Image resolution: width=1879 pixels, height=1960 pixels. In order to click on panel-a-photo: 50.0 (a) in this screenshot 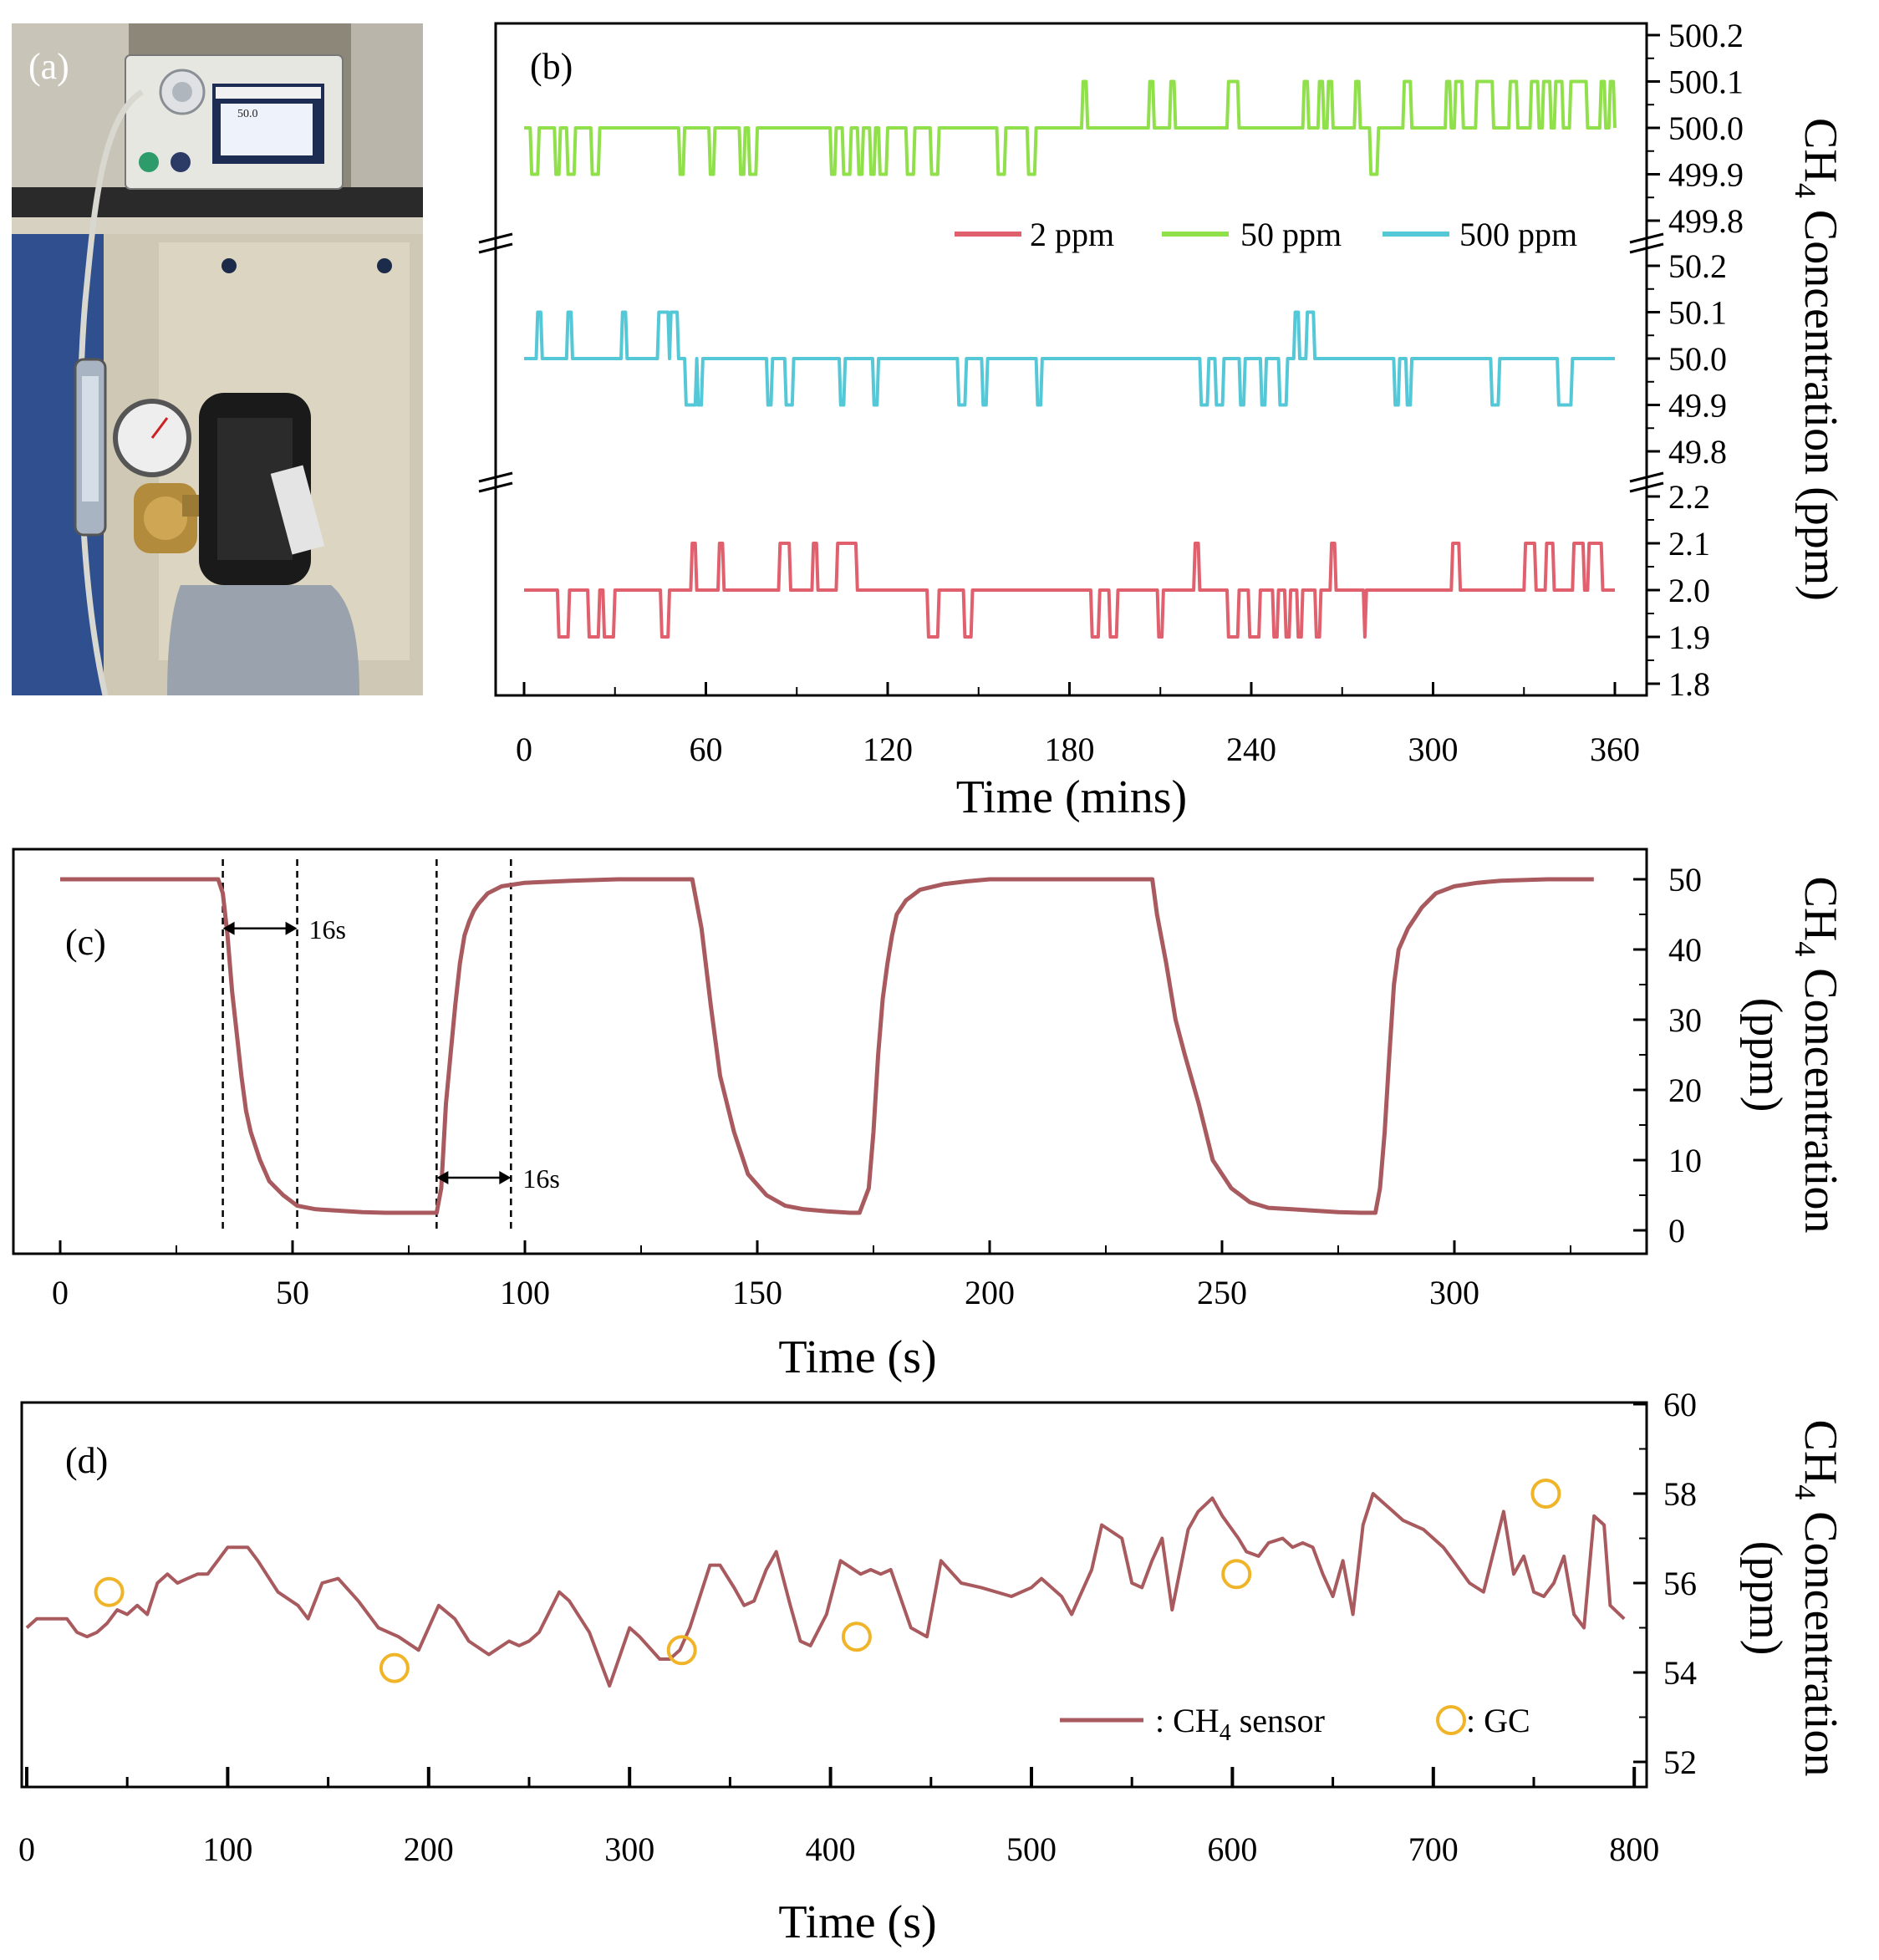, I will do `click(217, 359)`.